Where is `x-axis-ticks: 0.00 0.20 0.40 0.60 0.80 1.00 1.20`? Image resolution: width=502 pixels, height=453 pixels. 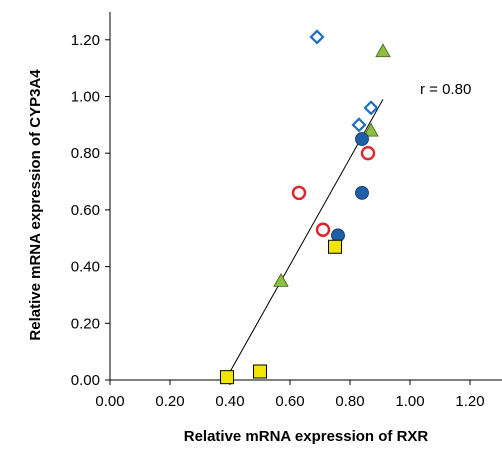
x-axis-ticks: 0.00 0.20 0.40 0.60 0.80 1.00 1.20 is located at coordinates (290, 395).